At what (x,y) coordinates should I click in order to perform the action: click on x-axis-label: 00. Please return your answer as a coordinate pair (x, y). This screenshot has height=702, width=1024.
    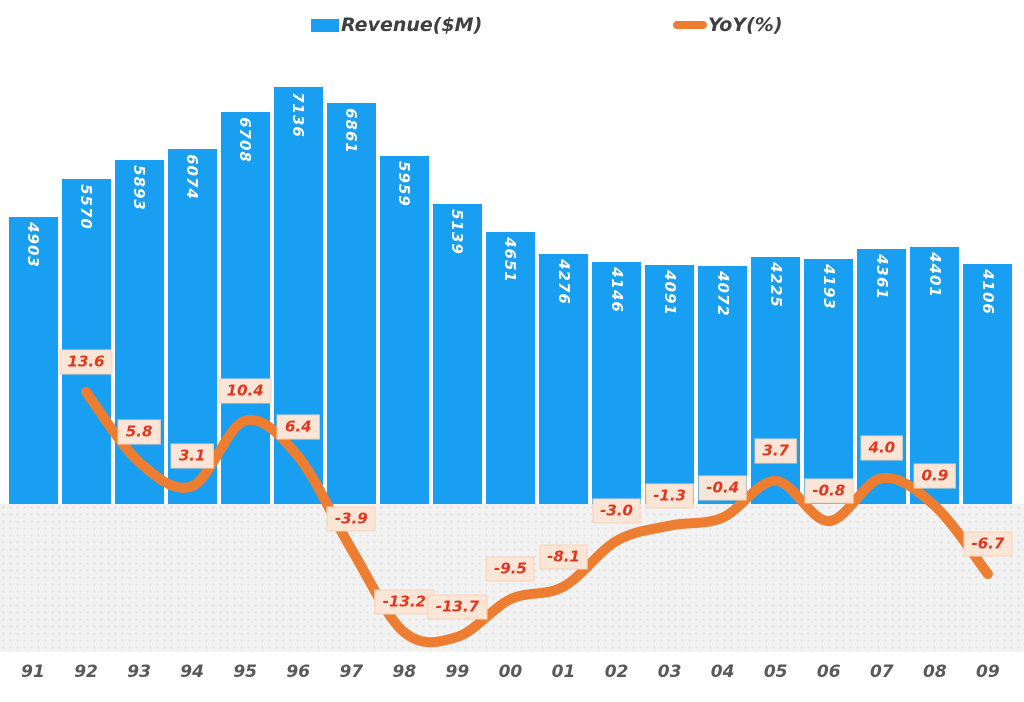
    Looking at the image, I should click on (510, 672).